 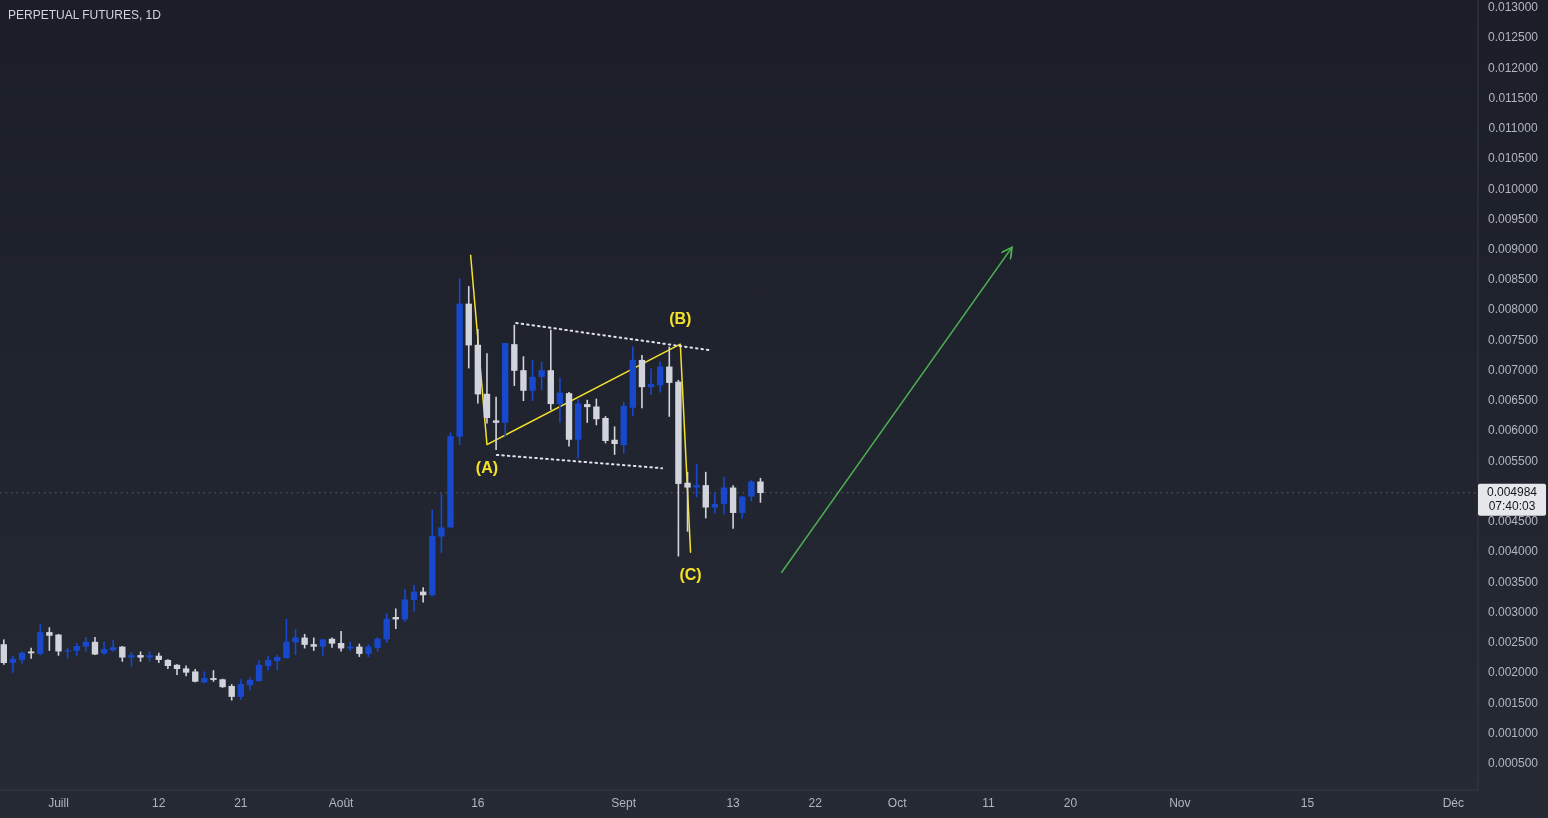 I want to click on x-tick-label: 22, so click(x=815, y=803).